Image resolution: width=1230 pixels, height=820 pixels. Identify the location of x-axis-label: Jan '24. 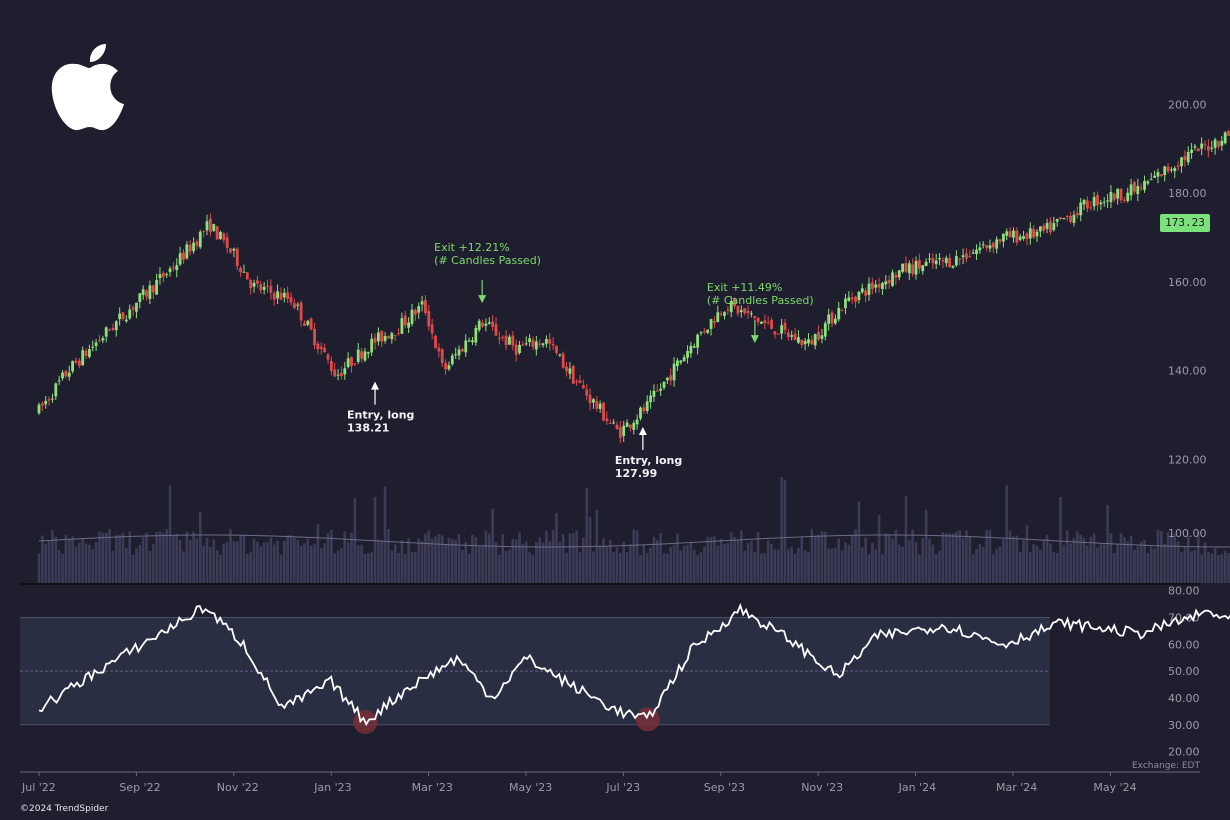
(917, 787).